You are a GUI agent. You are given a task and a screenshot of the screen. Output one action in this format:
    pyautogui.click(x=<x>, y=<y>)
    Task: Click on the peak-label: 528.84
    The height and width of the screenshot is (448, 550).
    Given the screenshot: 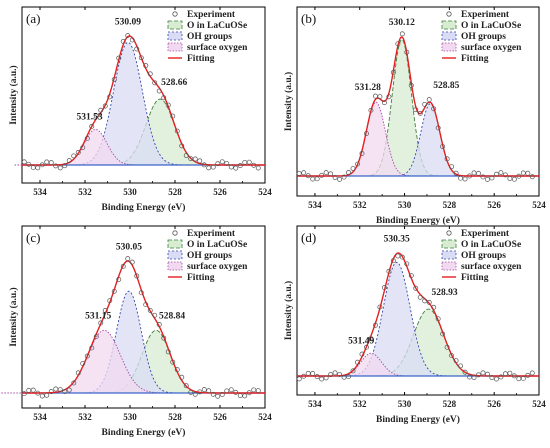 What is the action you would take?
    pyautogui.click(x=172, y=316)
    